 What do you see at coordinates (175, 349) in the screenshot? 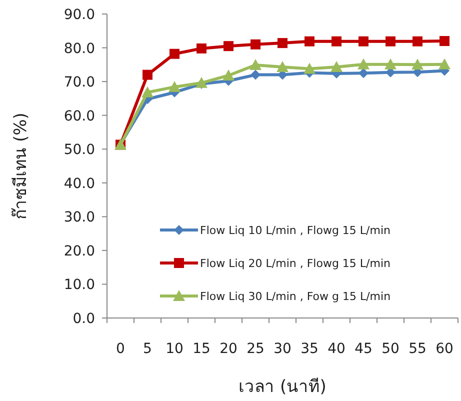
I see `x-tick-label: 10` at bounding box center [175, 349].